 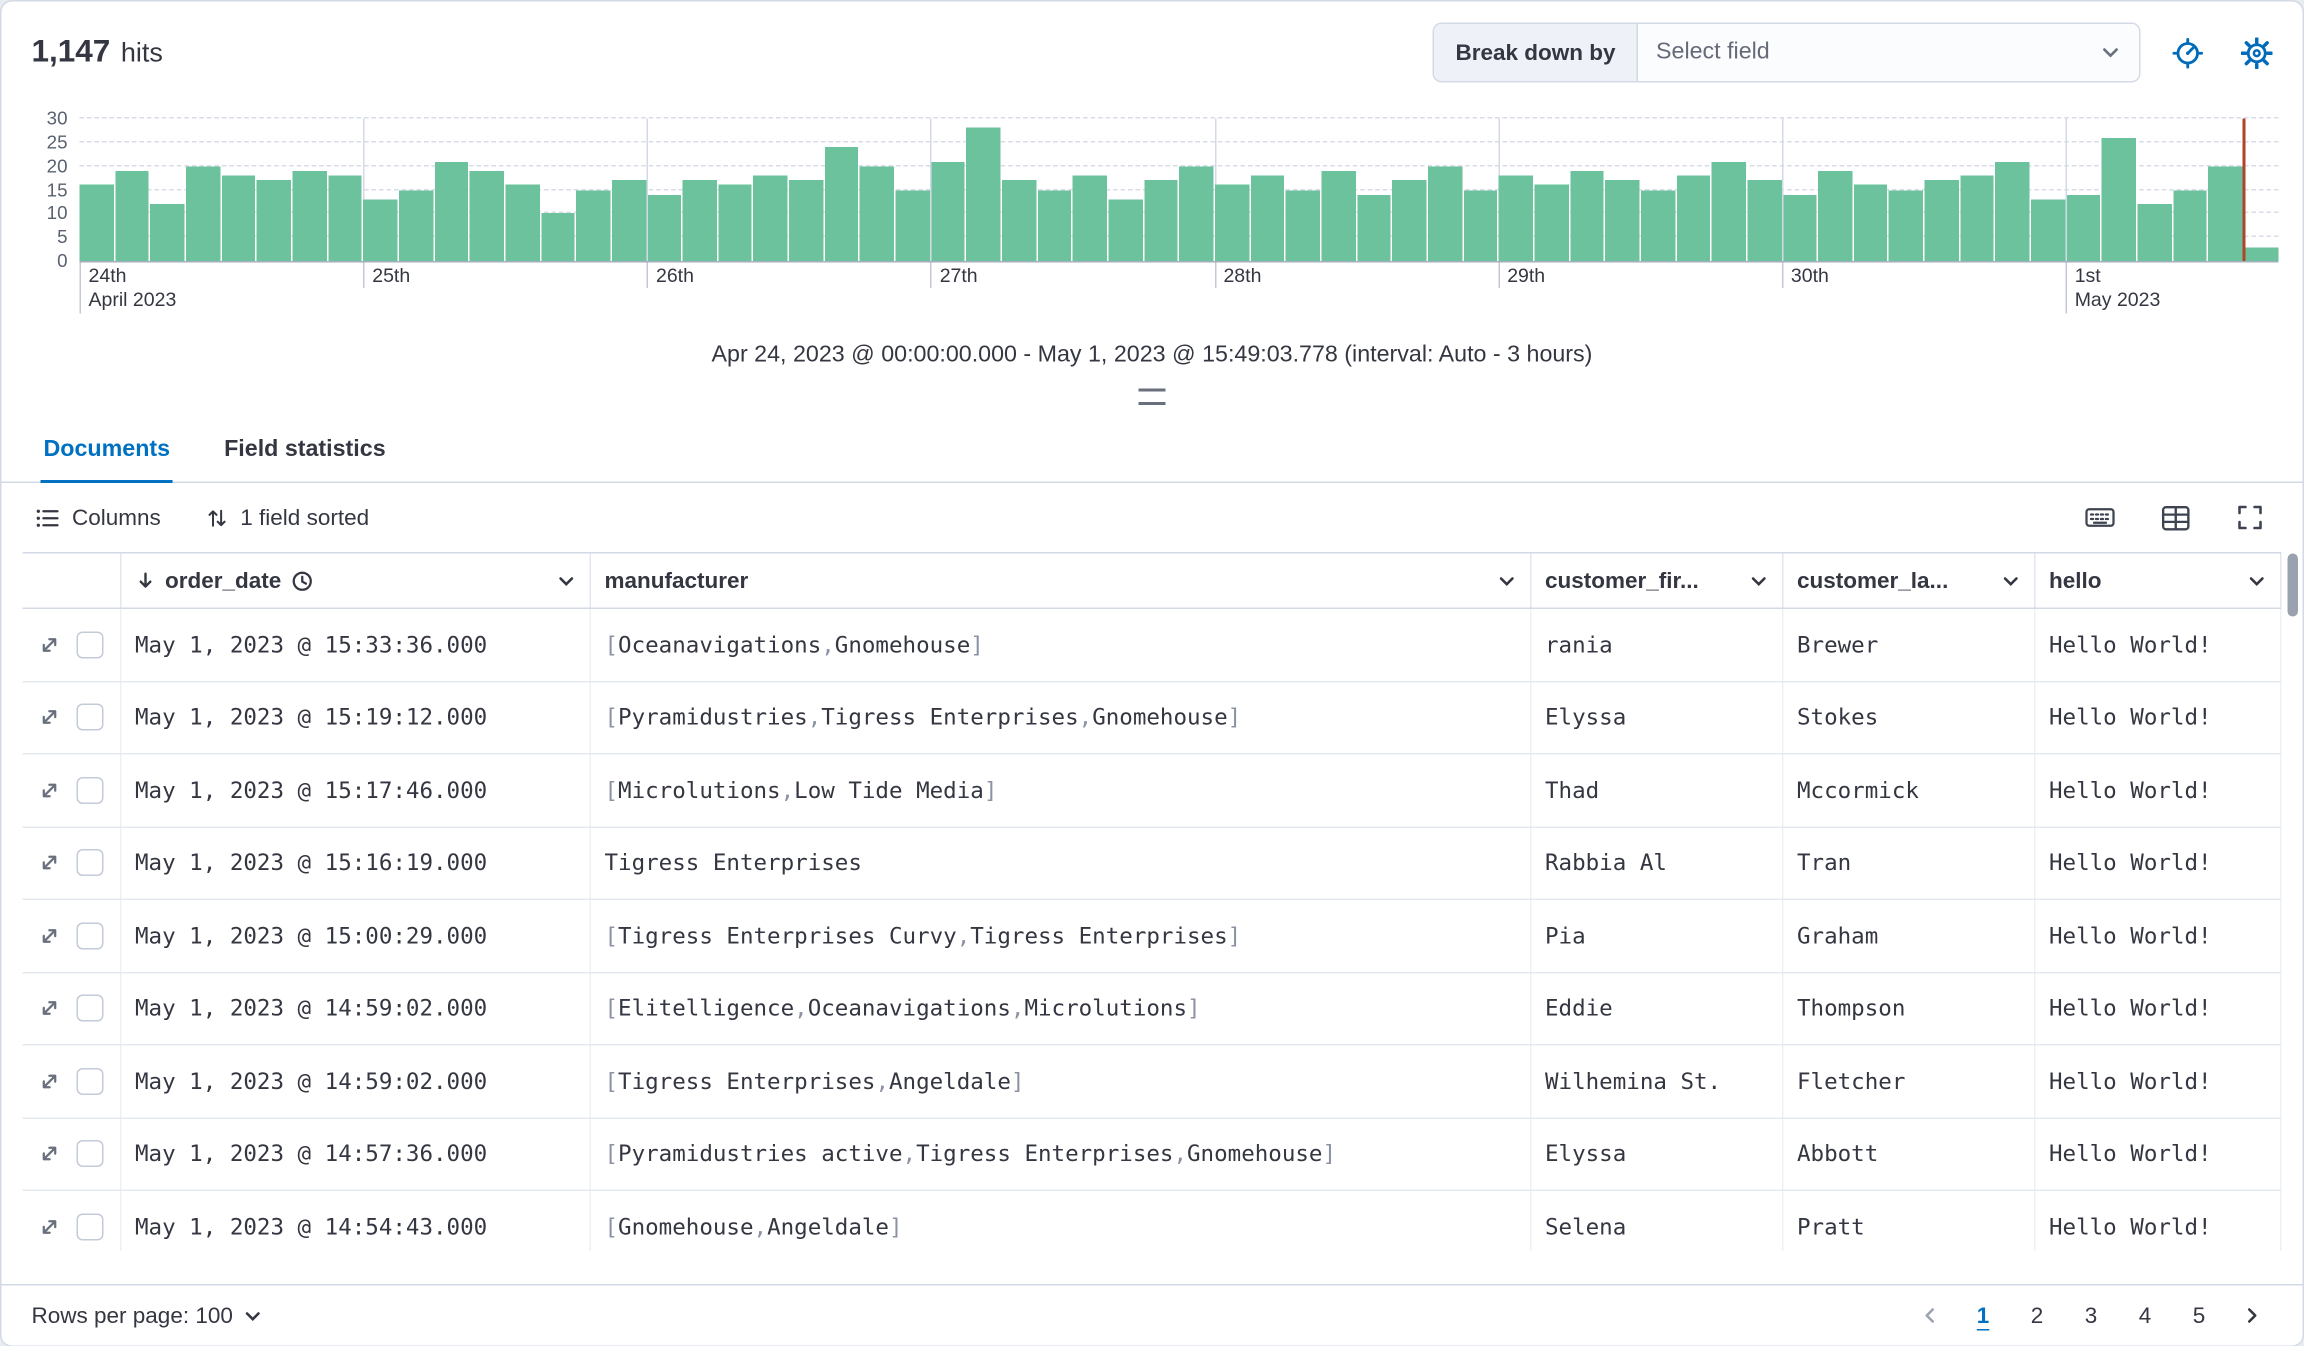 What do you see at coordinates (147, 1315) in the screenshot?
I see `rows-per-page-button: Rows per page: 100` at bounding box center [147, 1315].